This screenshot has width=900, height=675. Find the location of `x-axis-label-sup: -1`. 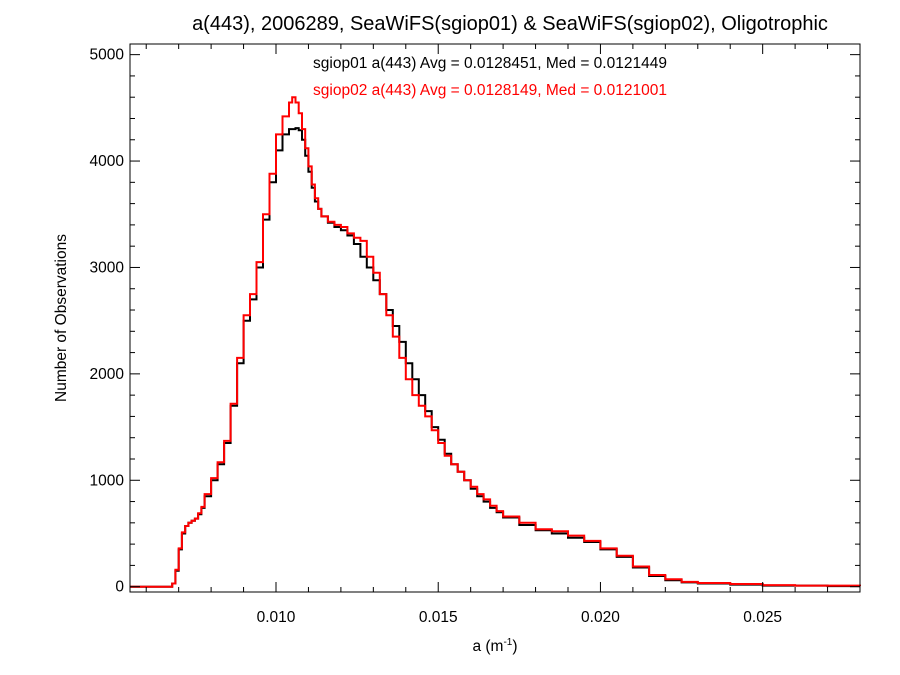

x-axis-label-sup: -1 is located at coordinates (507, 642).